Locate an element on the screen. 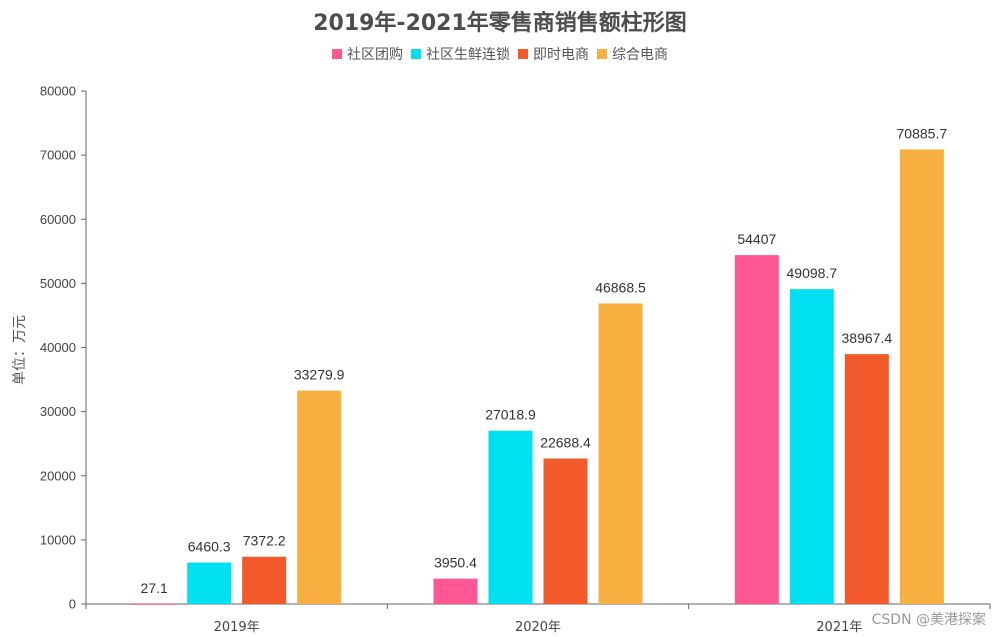 Image resolution: width=1000 pixels, height=637 pixels. data-label: 46868.5 is located at coordinates (620, 287).